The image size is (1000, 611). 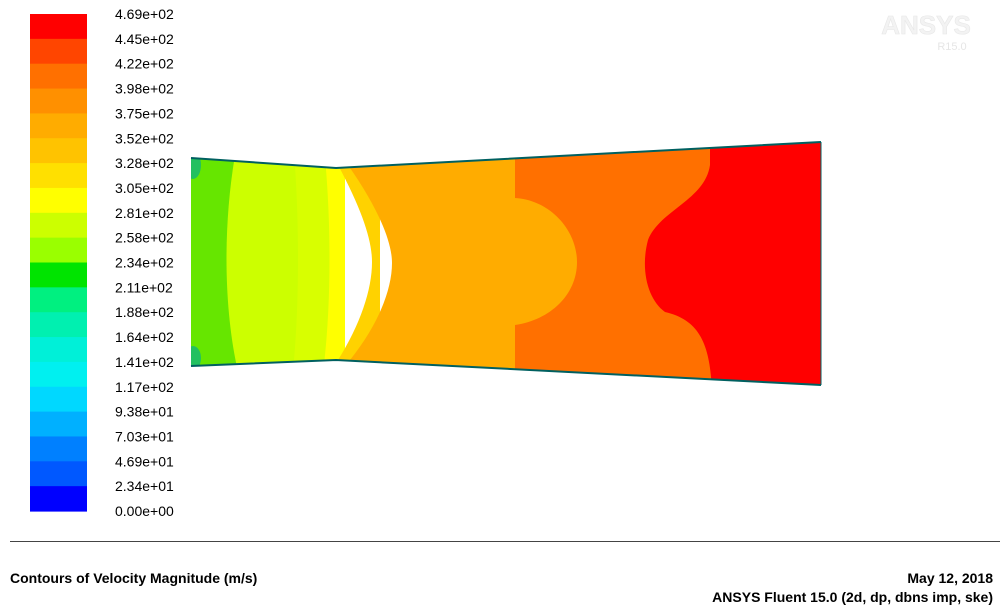 What do you see at coordinates (144, 188) in the screenshot?
I see `legend-label: 3.05e+02` at bounding box center [144, 188].